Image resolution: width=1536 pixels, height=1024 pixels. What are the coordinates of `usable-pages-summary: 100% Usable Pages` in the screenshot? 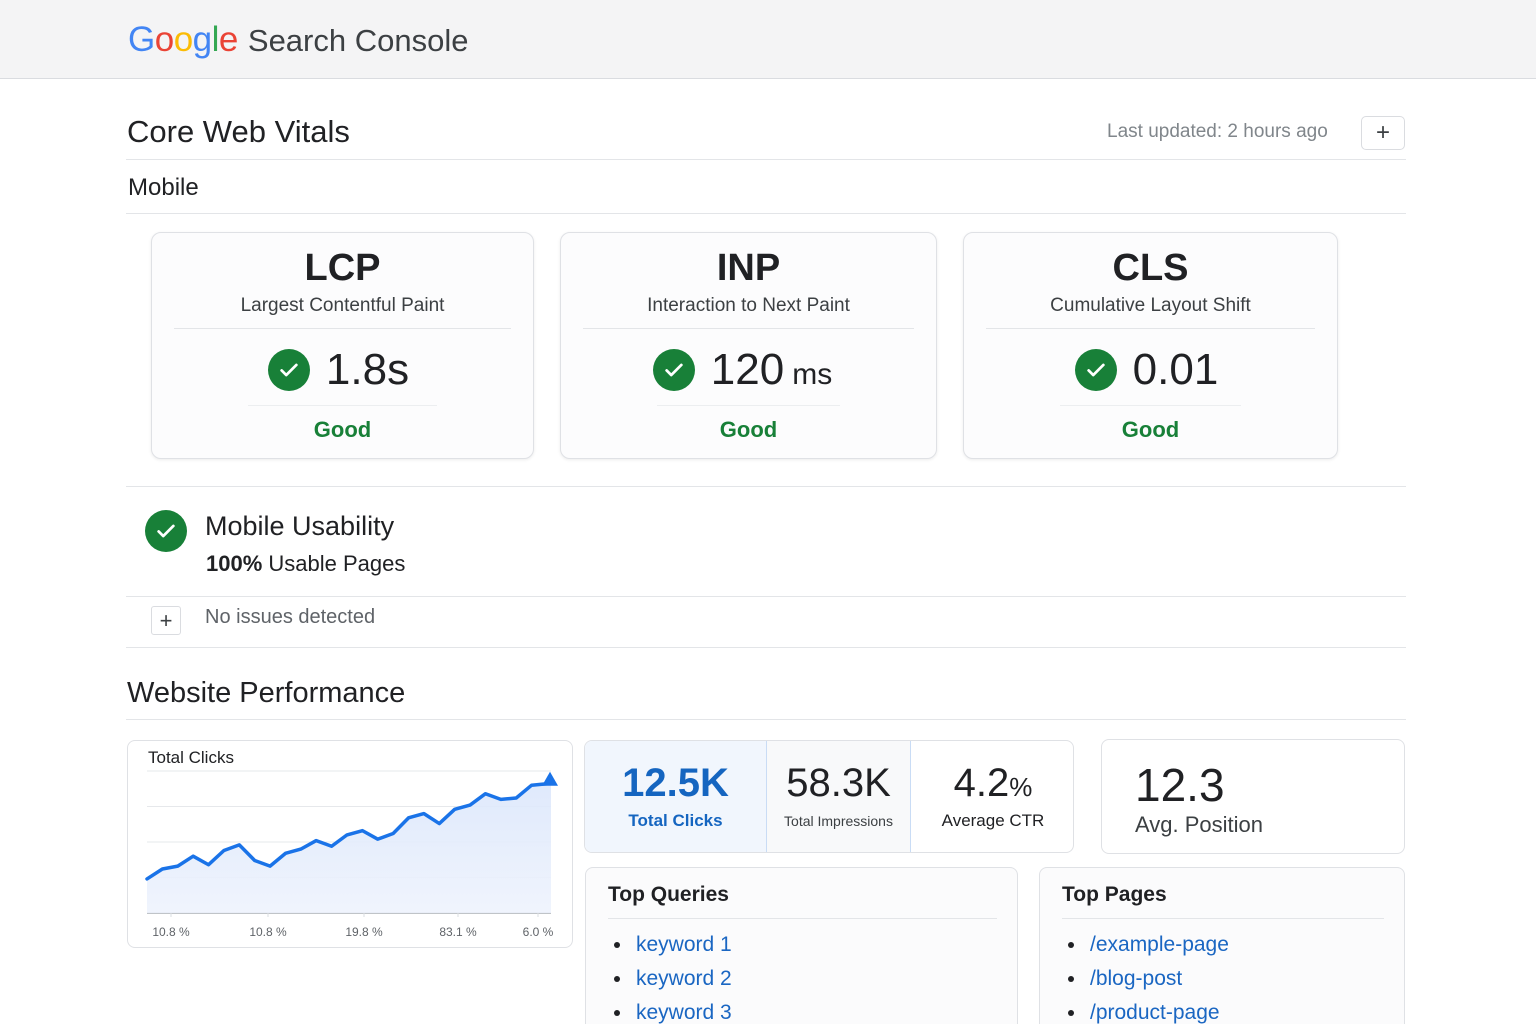 It's located at (305, 564).